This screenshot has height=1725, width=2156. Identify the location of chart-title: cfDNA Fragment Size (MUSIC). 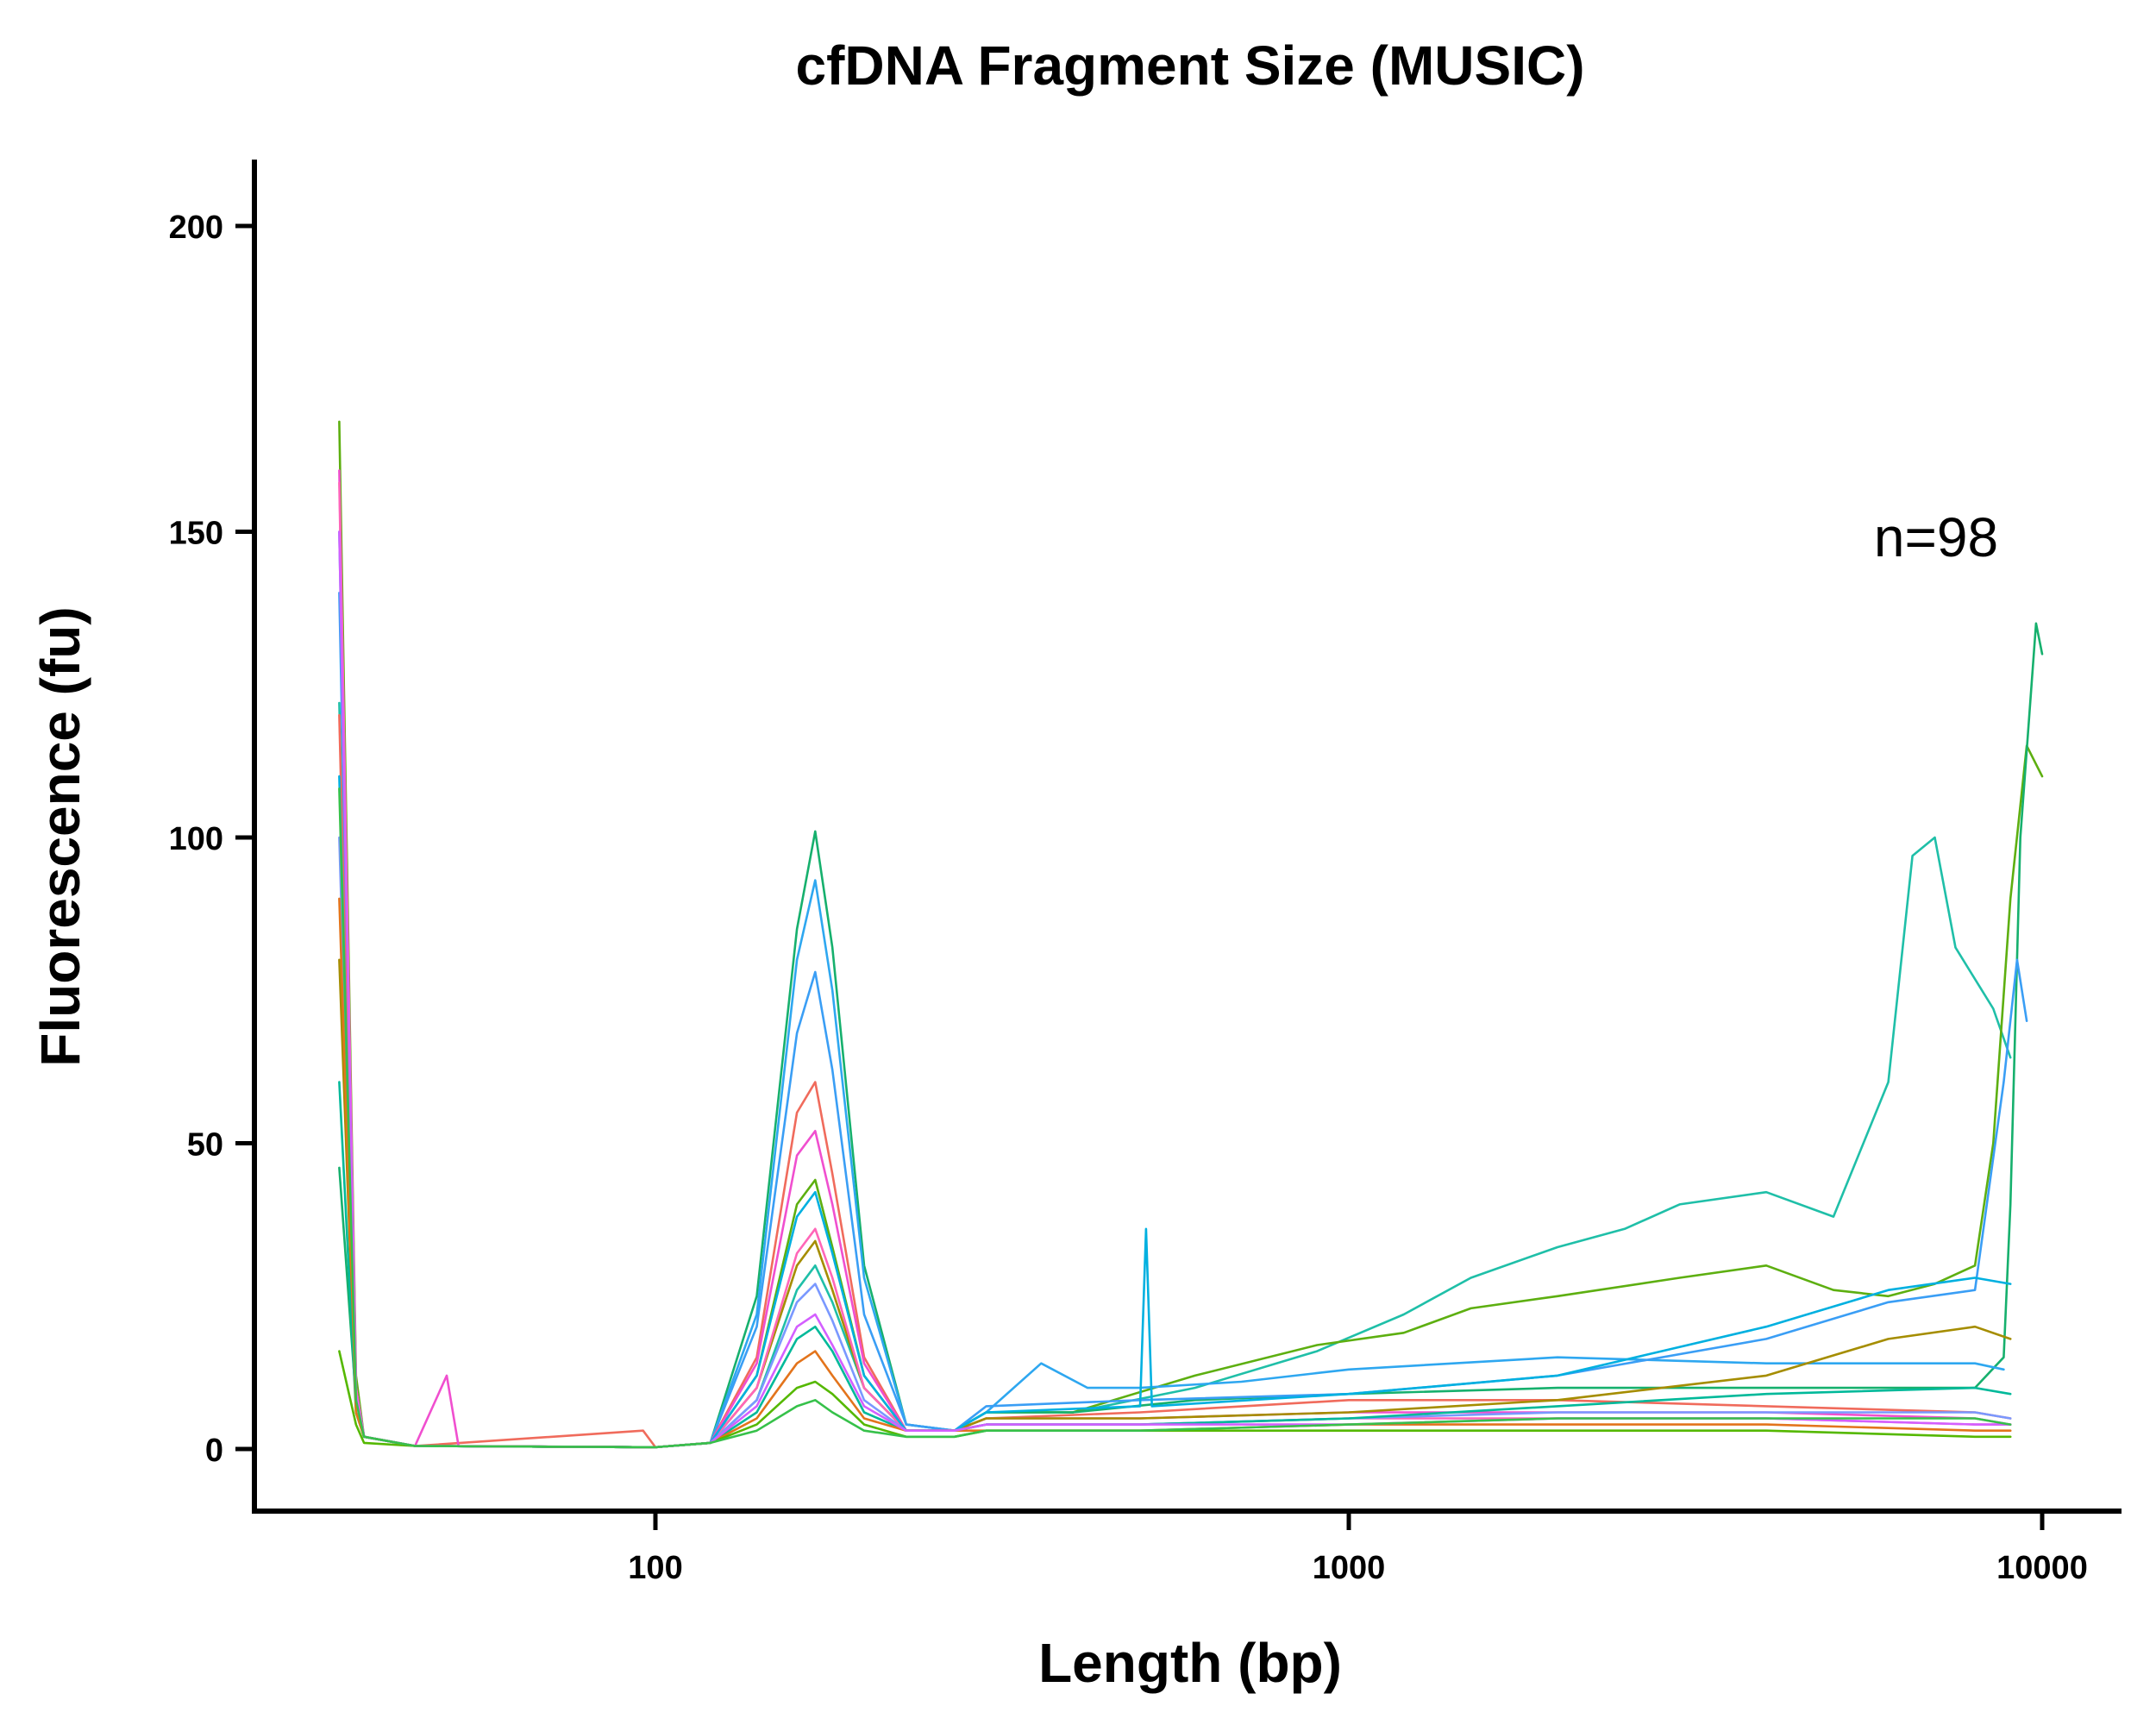
(1189, 65).